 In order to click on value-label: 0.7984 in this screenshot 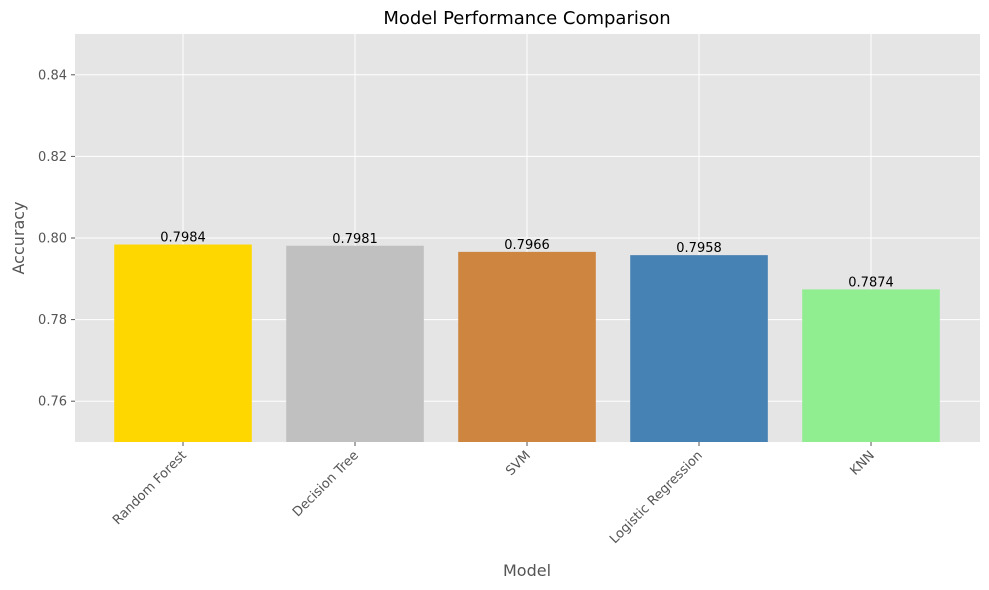, I will do `click(183, 238)`.